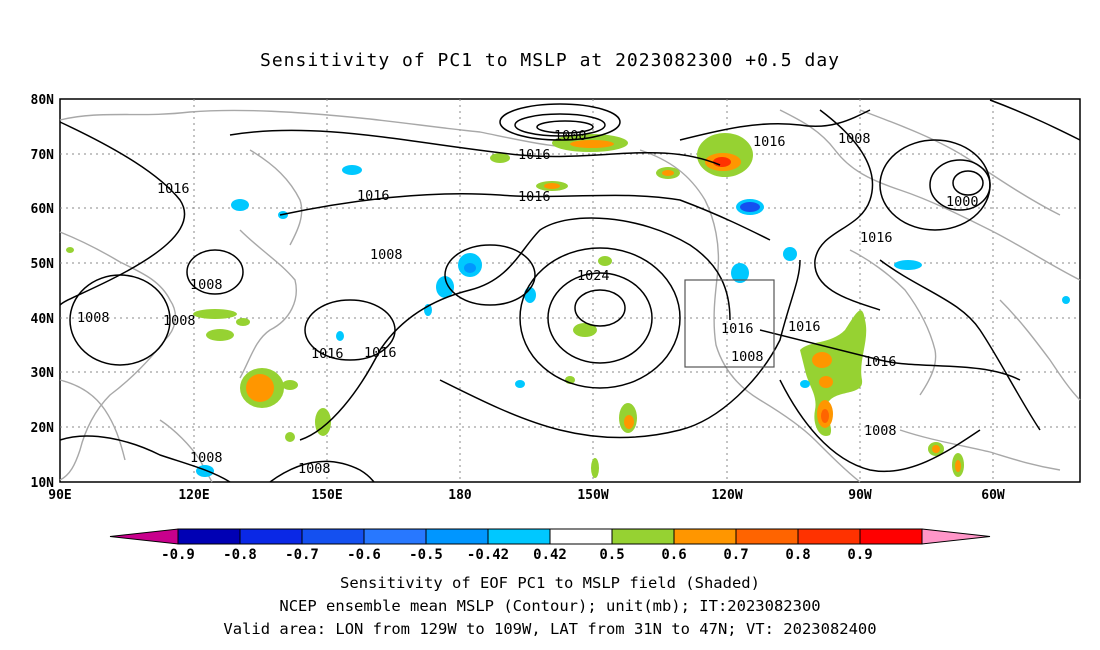 This screenshot has width=1100, height=650. I want to click on lon-label: 180, so click(460, 495).